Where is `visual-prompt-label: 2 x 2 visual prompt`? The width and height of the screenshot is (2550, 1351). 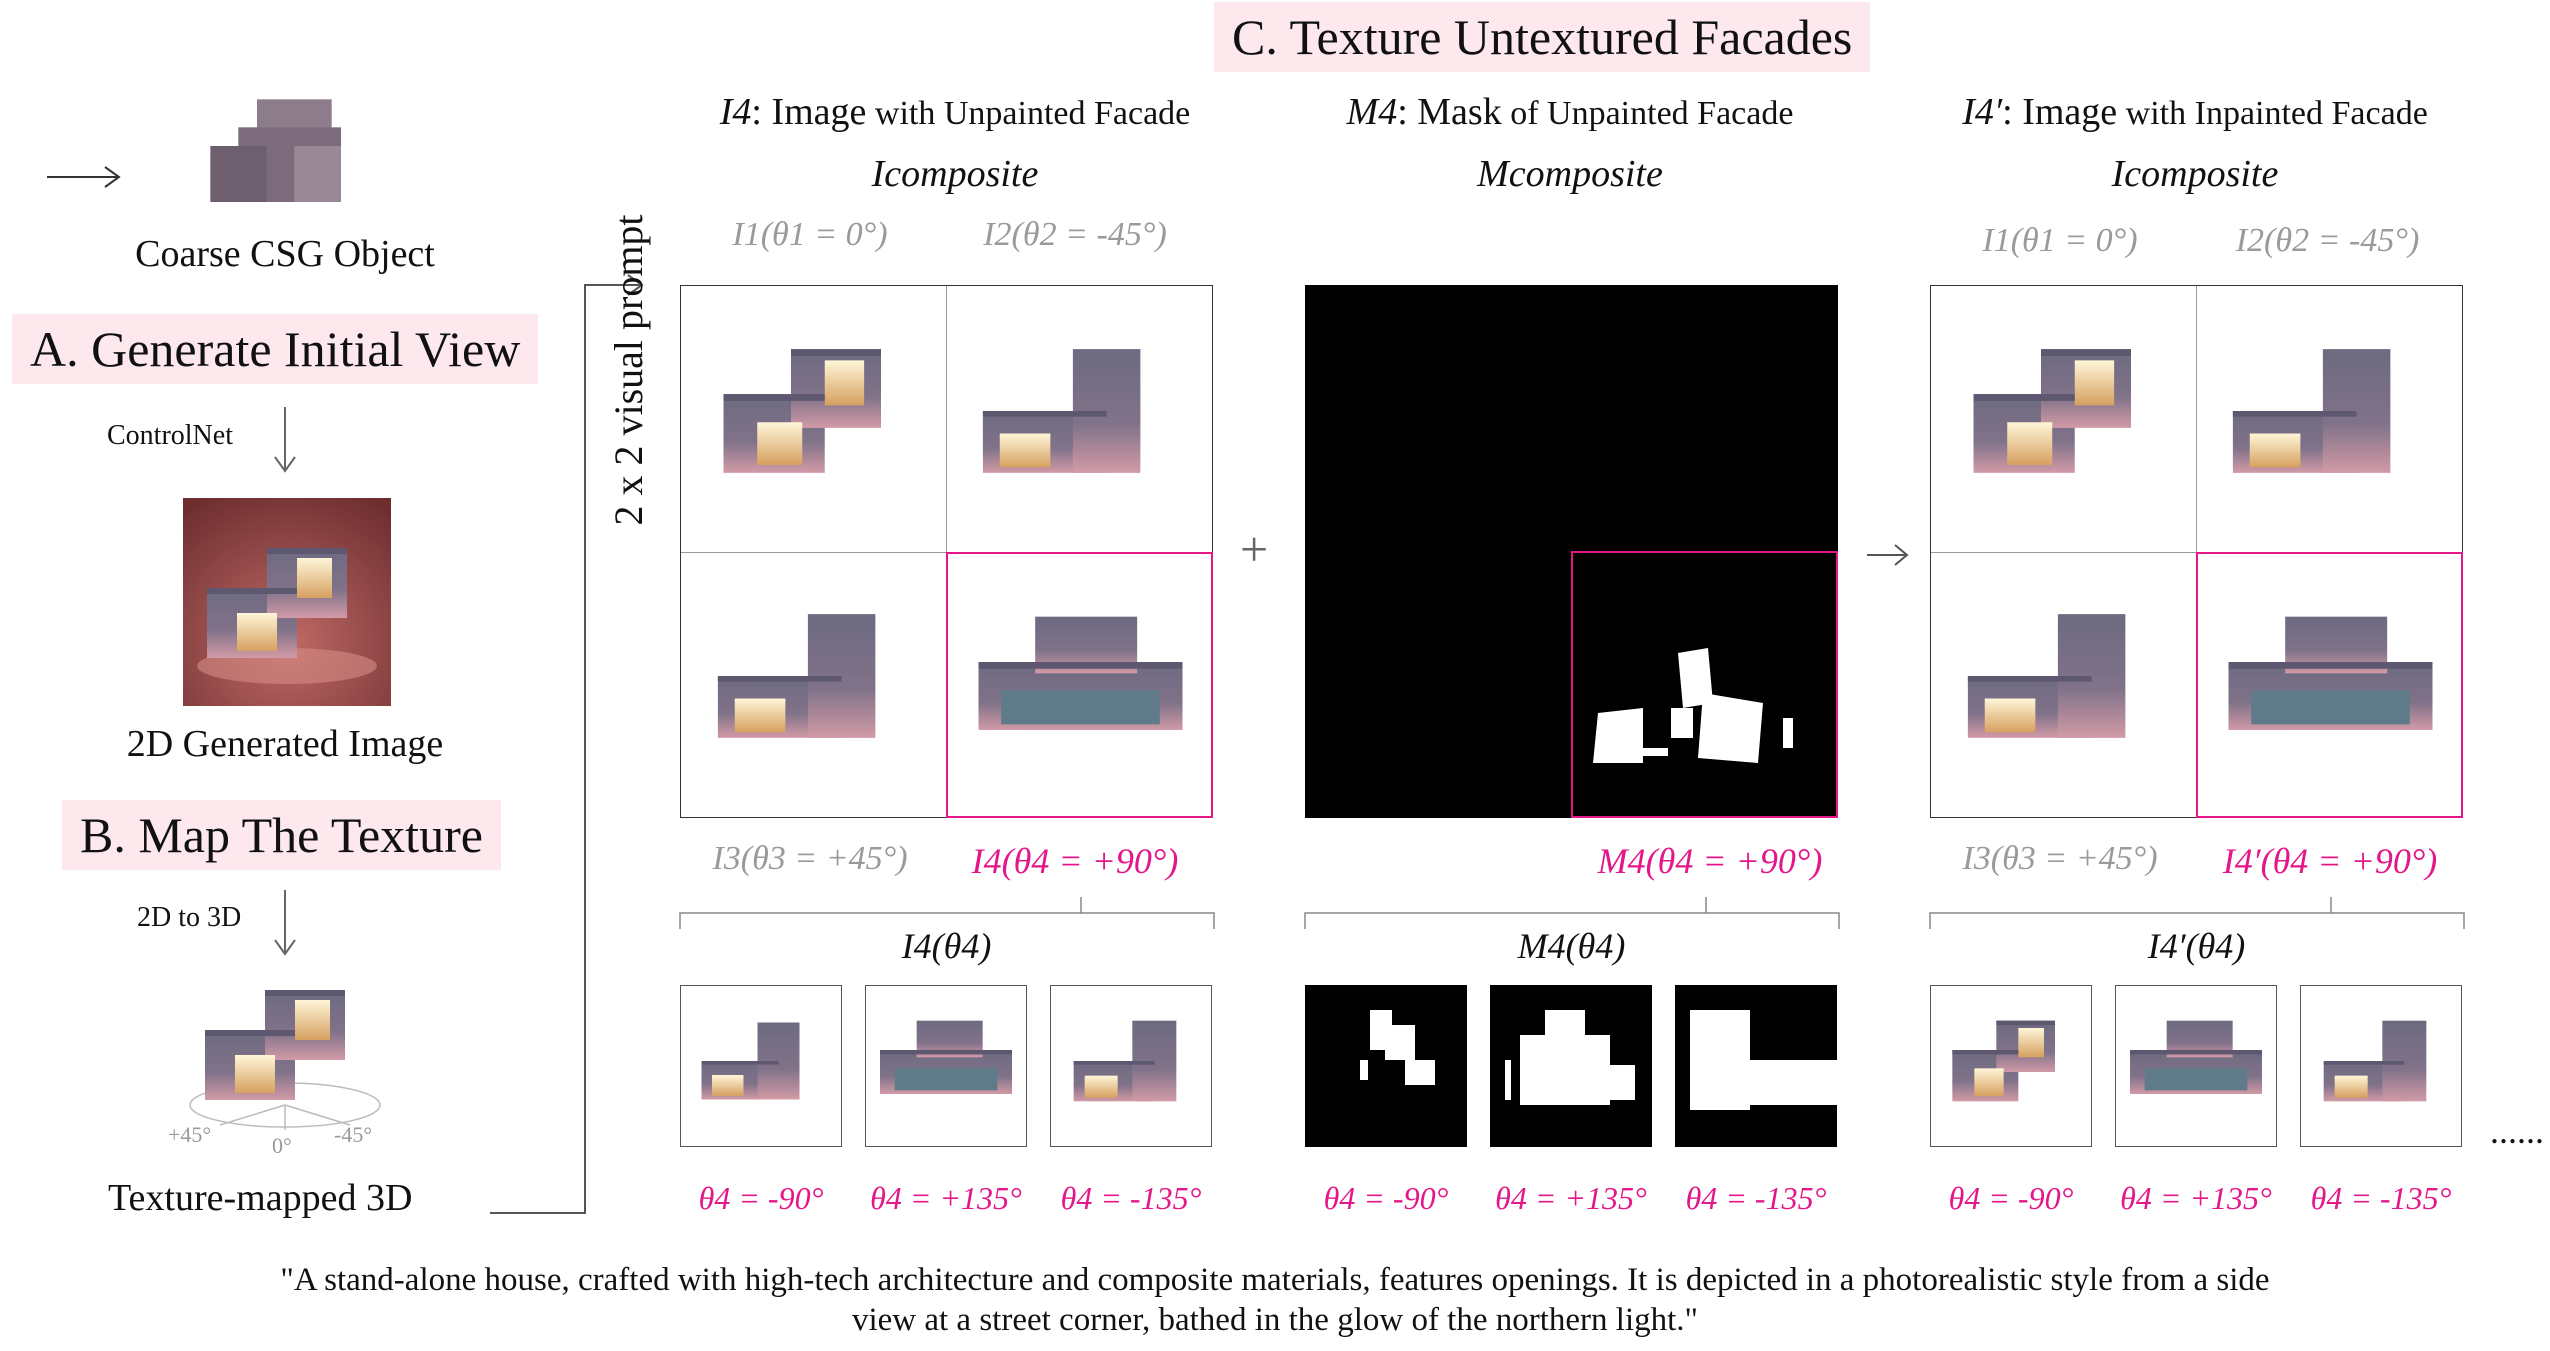
visual-prompt-label: 2 x 2 visual prompt is located at coordinates (628, 370).